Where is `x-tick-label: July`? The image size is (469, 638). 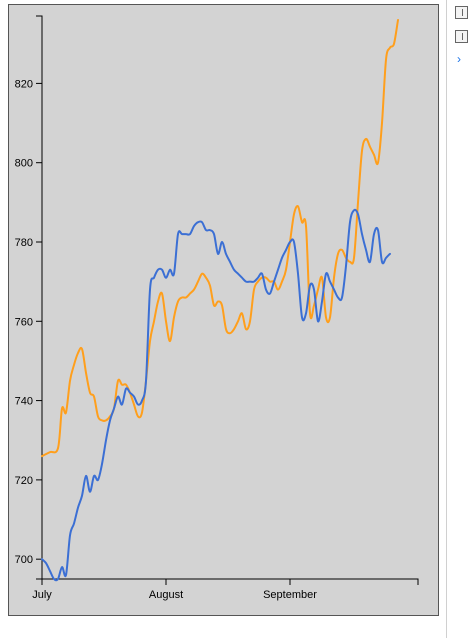 x-tick-label: July is located at coordinates (42, 595).